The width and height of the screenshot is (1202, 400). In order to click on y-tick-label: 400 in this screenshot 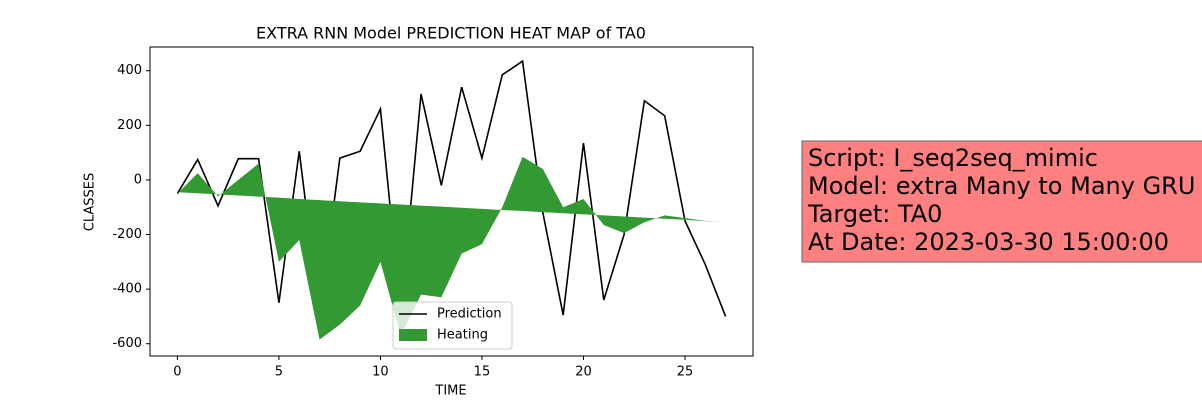, I will do `click(129, 70)`.